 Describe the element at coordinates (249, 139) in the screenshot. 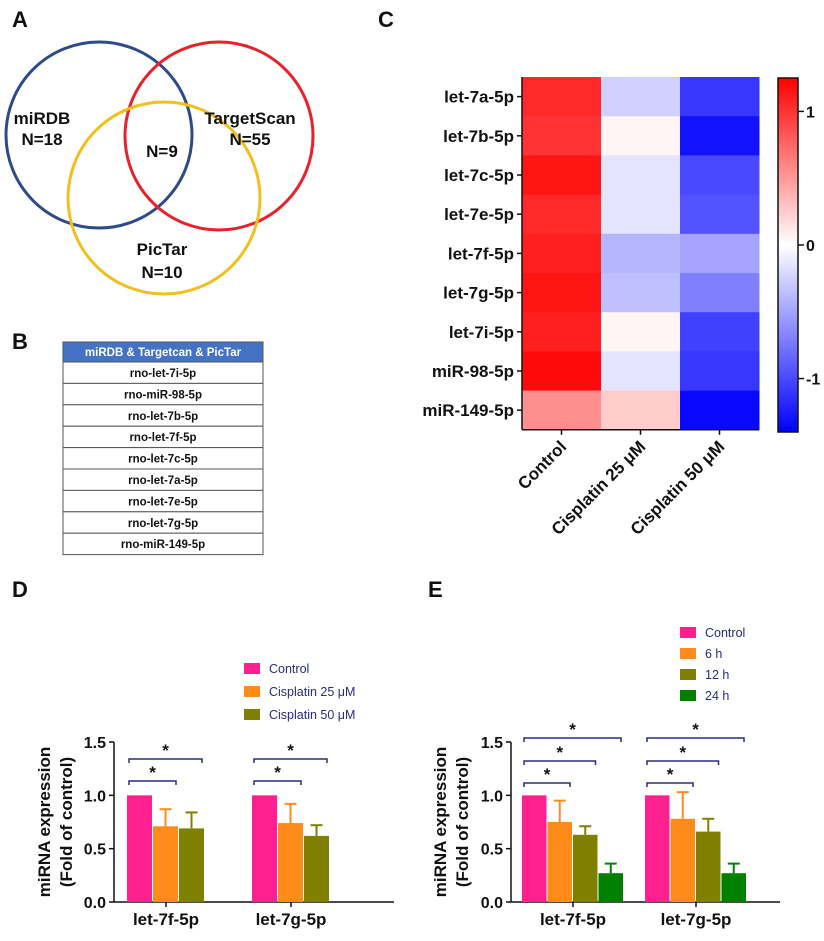

I see `venn-count-targetscan: N=55` at that location.